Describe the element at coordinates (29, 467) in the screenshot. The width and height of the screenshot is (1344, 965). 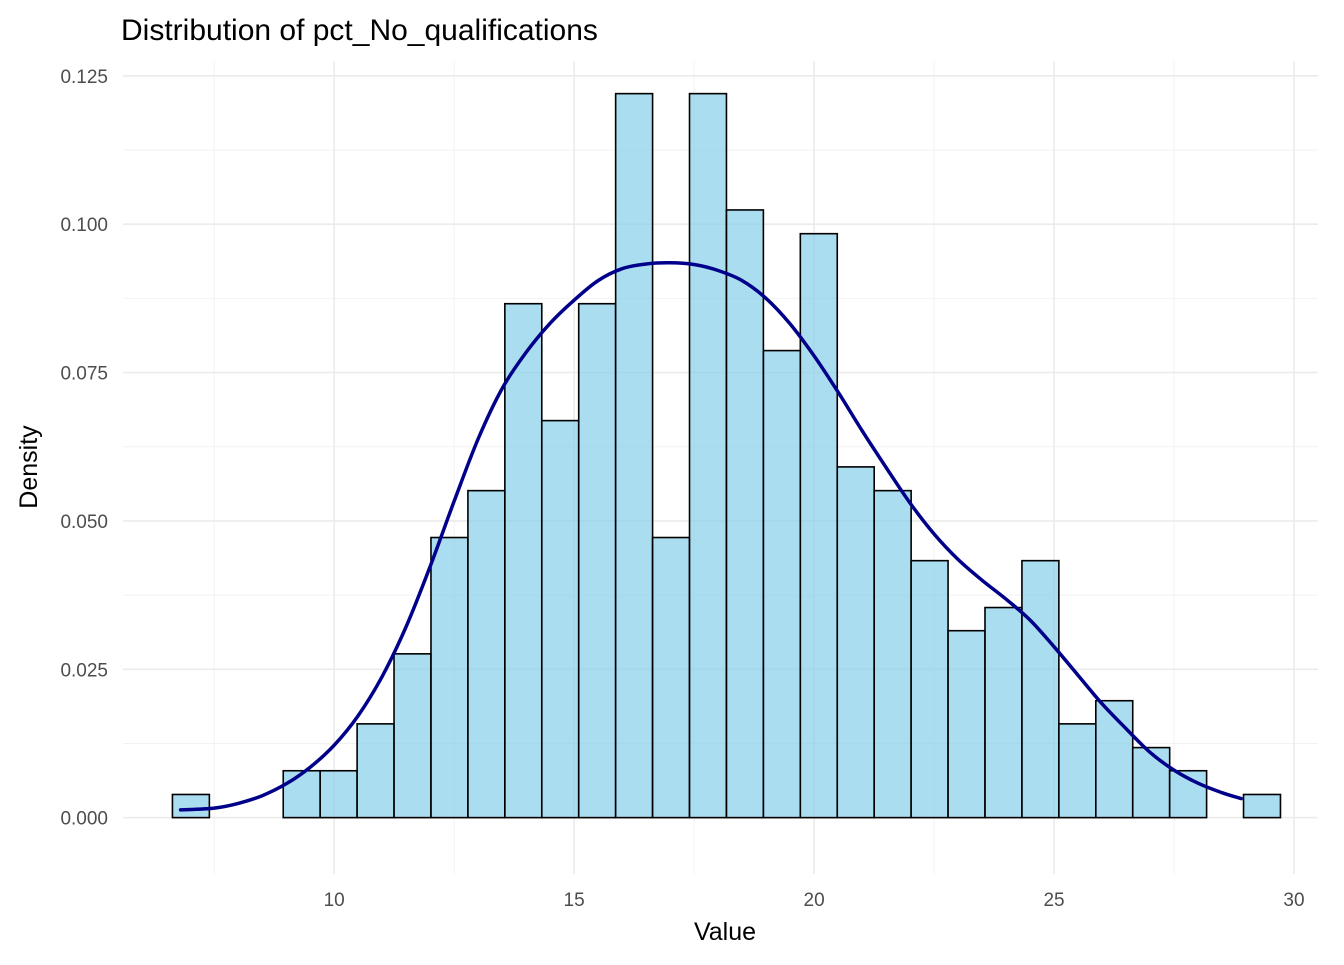
I see `y-axis-title: Density` at that location.